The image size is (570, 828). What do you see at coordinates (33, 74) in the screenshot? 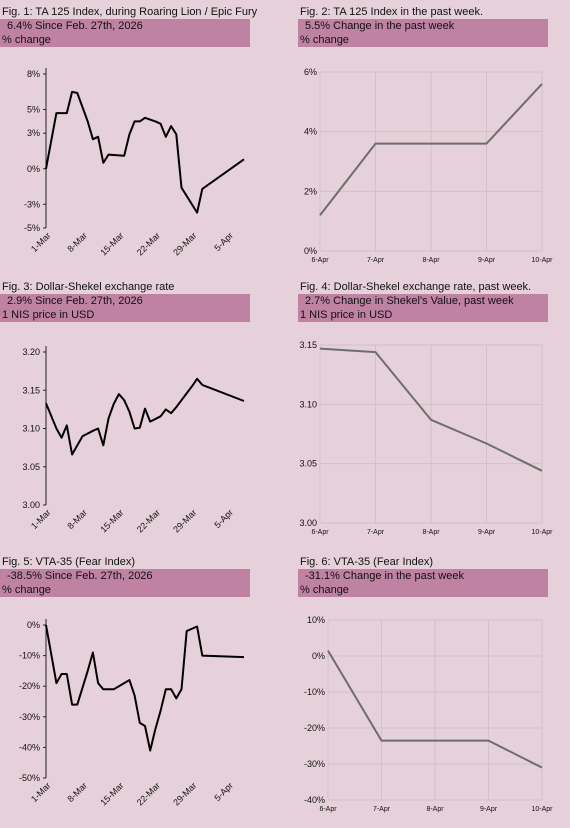
I see `y-tick-label: 8%` at bounding box center [33, 74].